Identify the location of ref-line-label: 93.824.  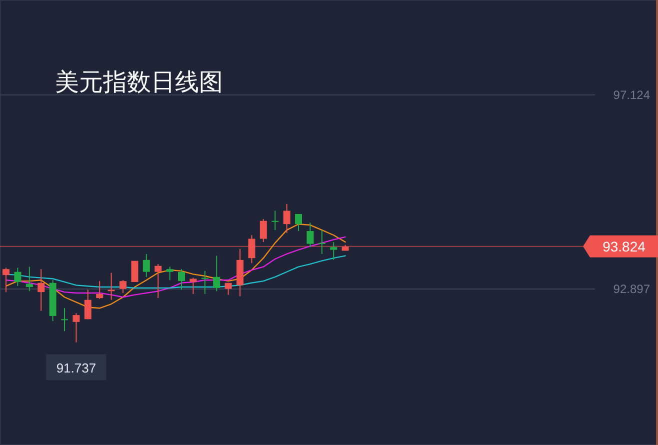
(624, 246).